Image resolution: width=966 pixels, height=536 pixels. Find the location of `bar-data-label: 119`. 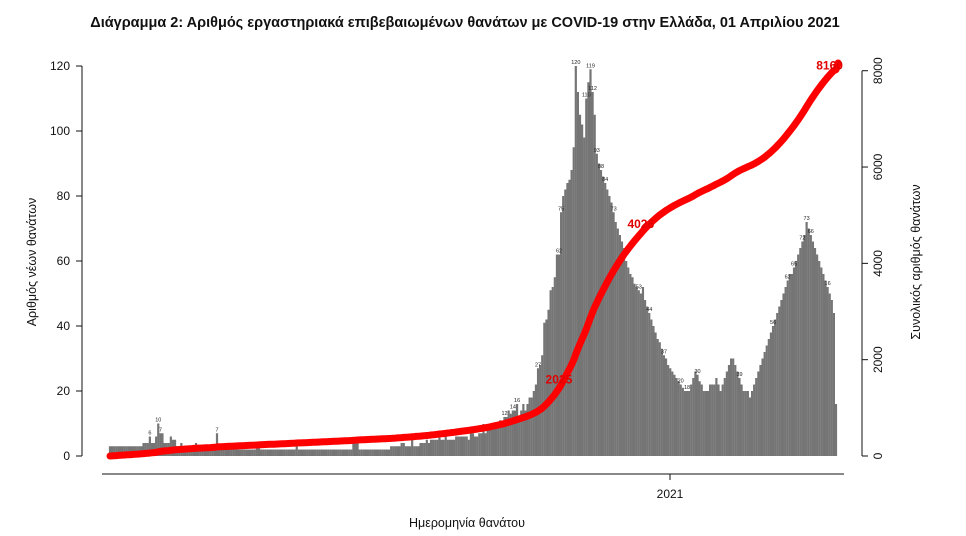

bar-data-label: 119 is located at coordinates (590, 66).